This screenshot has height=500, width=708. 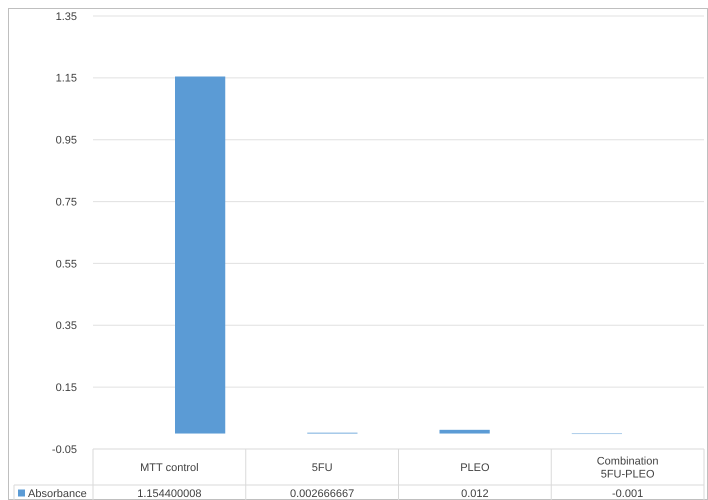 I want to click on y-tick-label: -0.05, so click(x=64, y=450).